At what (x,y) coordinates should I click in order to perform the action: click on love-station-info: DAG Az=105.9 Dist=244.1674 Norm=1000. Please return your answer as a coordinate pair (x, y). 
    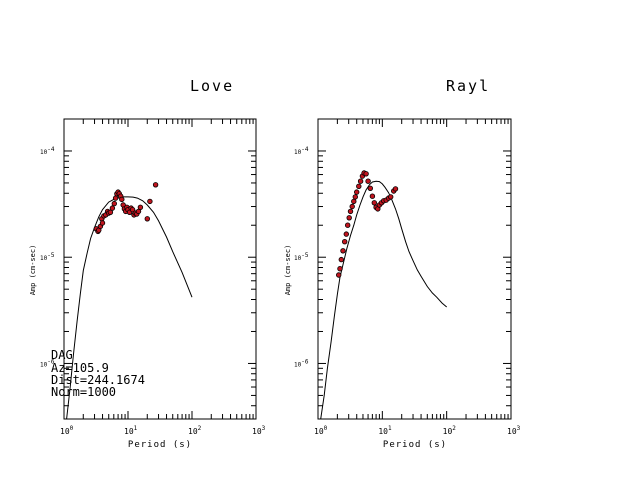
    Looking at the image, I should click on (98, 373).